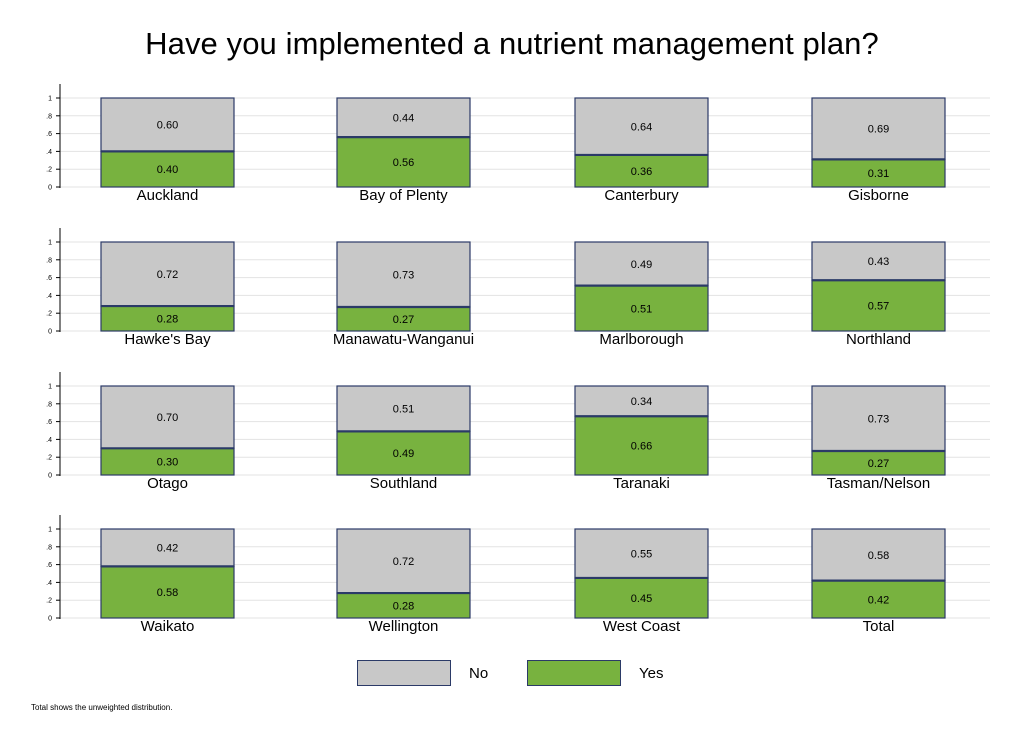 This screenshot has width=1024, height=745. What do you see at coordinates (168, 195) in the screenshot?
I see `panel-label: Auckland` at bounding box center [168, 195].